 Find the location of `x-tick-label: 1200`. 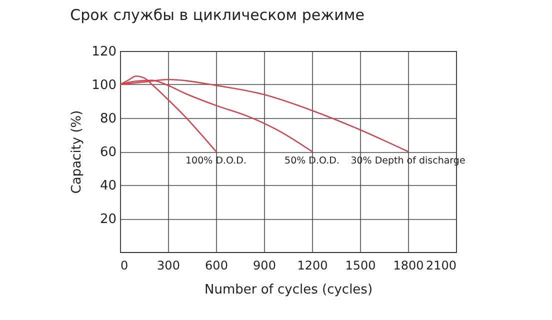

x-tick-label: 1200 is located at coordinates (312, 265).